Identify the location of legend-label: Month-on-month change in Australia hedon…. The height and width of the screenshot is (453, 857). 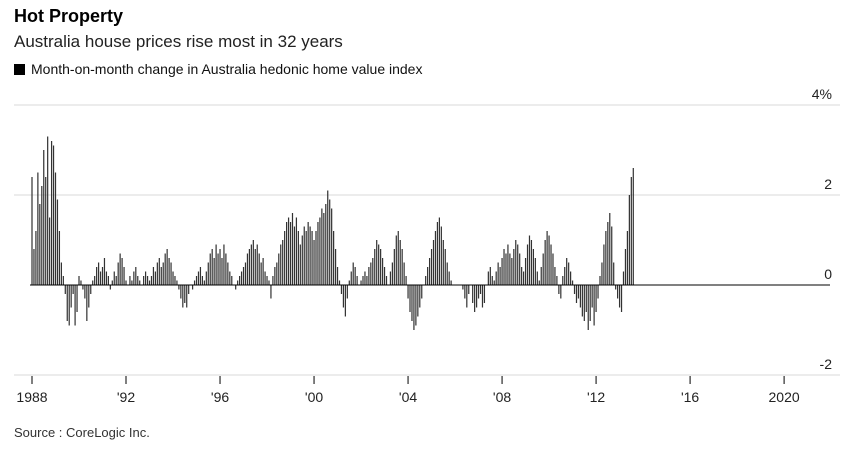
(227, 69).